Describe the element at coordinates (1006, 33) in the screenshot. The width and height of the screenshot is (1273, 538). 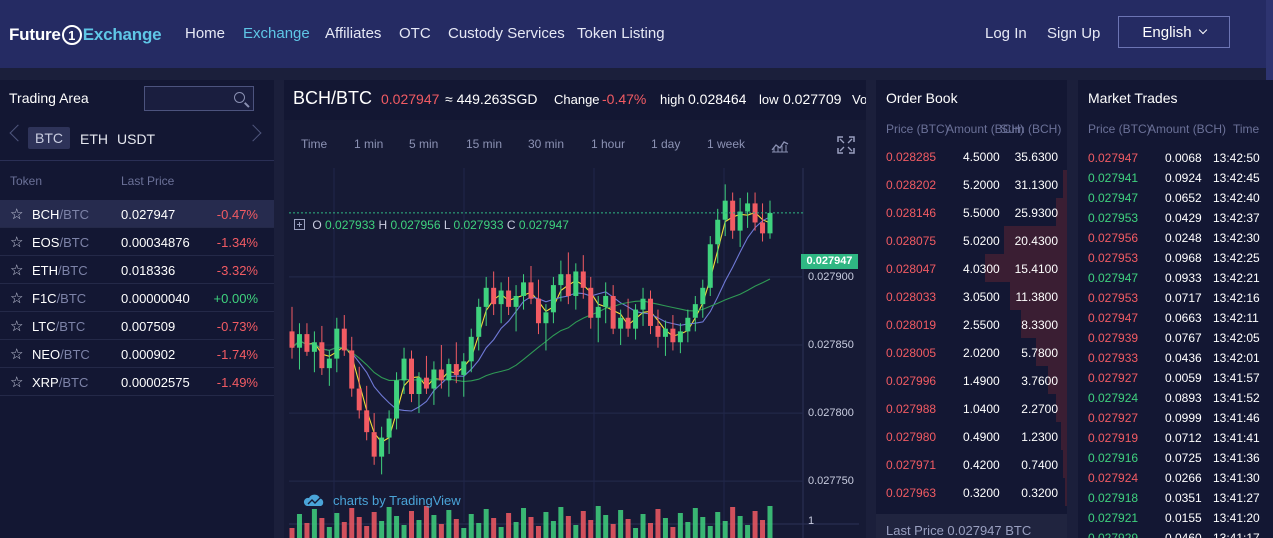
I see `login-link: Log In` at that location.